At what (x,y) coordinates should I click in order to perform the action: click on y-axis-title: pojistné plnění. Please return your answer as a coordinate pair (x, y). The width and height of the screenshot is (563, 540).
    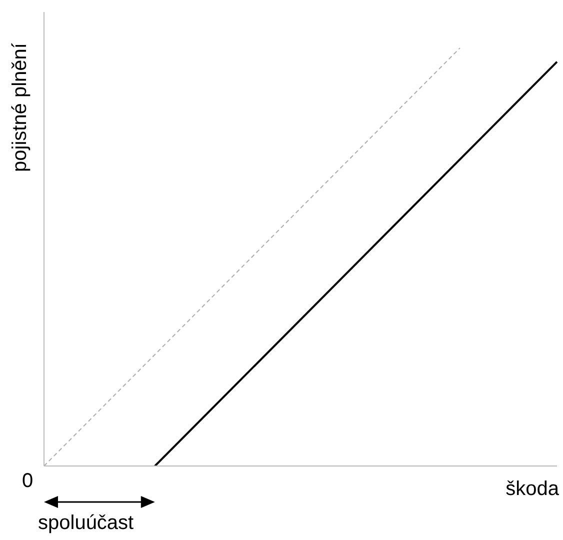
    Looking at the image, I should click on (20, 107).